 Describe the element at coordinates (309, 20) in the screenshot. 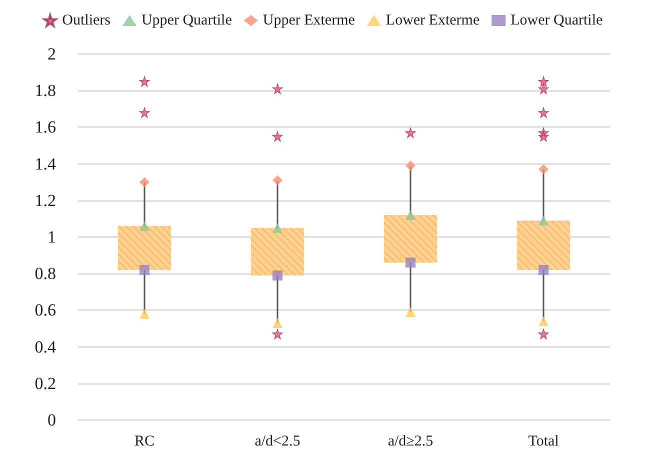

I see `legend-label: Upper Exterme` at that location.